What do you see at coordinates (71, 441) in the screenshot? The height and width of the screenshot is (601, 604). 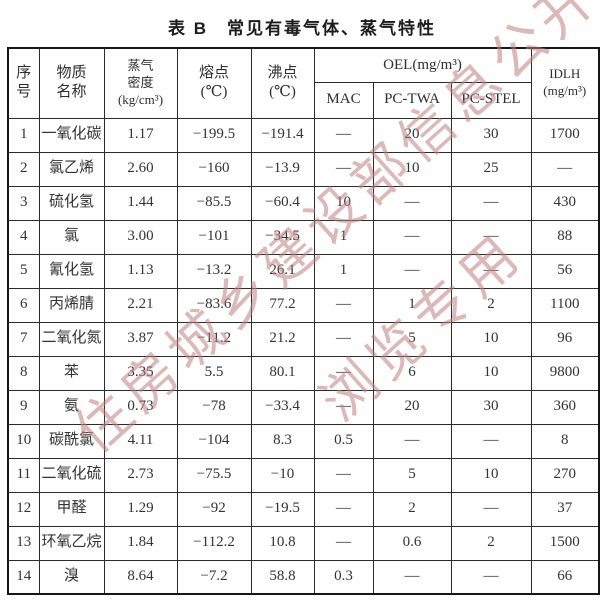 I see `substance-name-cell: 碳酰氯` at bounding box center [71, 441].